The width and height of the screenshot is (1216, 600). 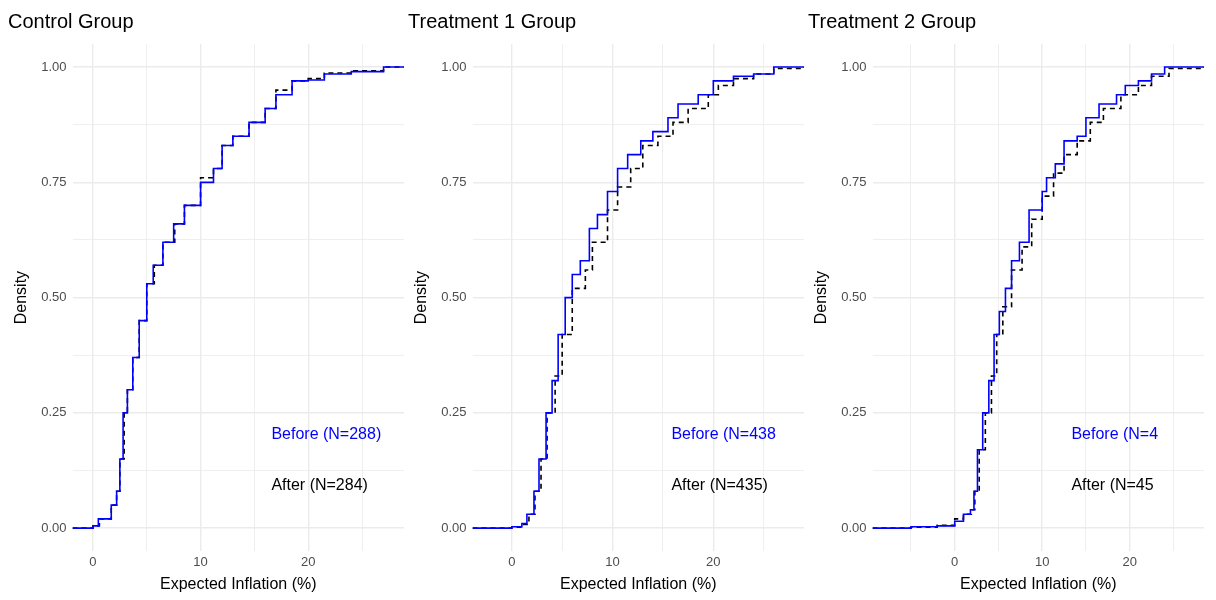 I want to click on chart-title: Control Group, so click(x=71, y=20).